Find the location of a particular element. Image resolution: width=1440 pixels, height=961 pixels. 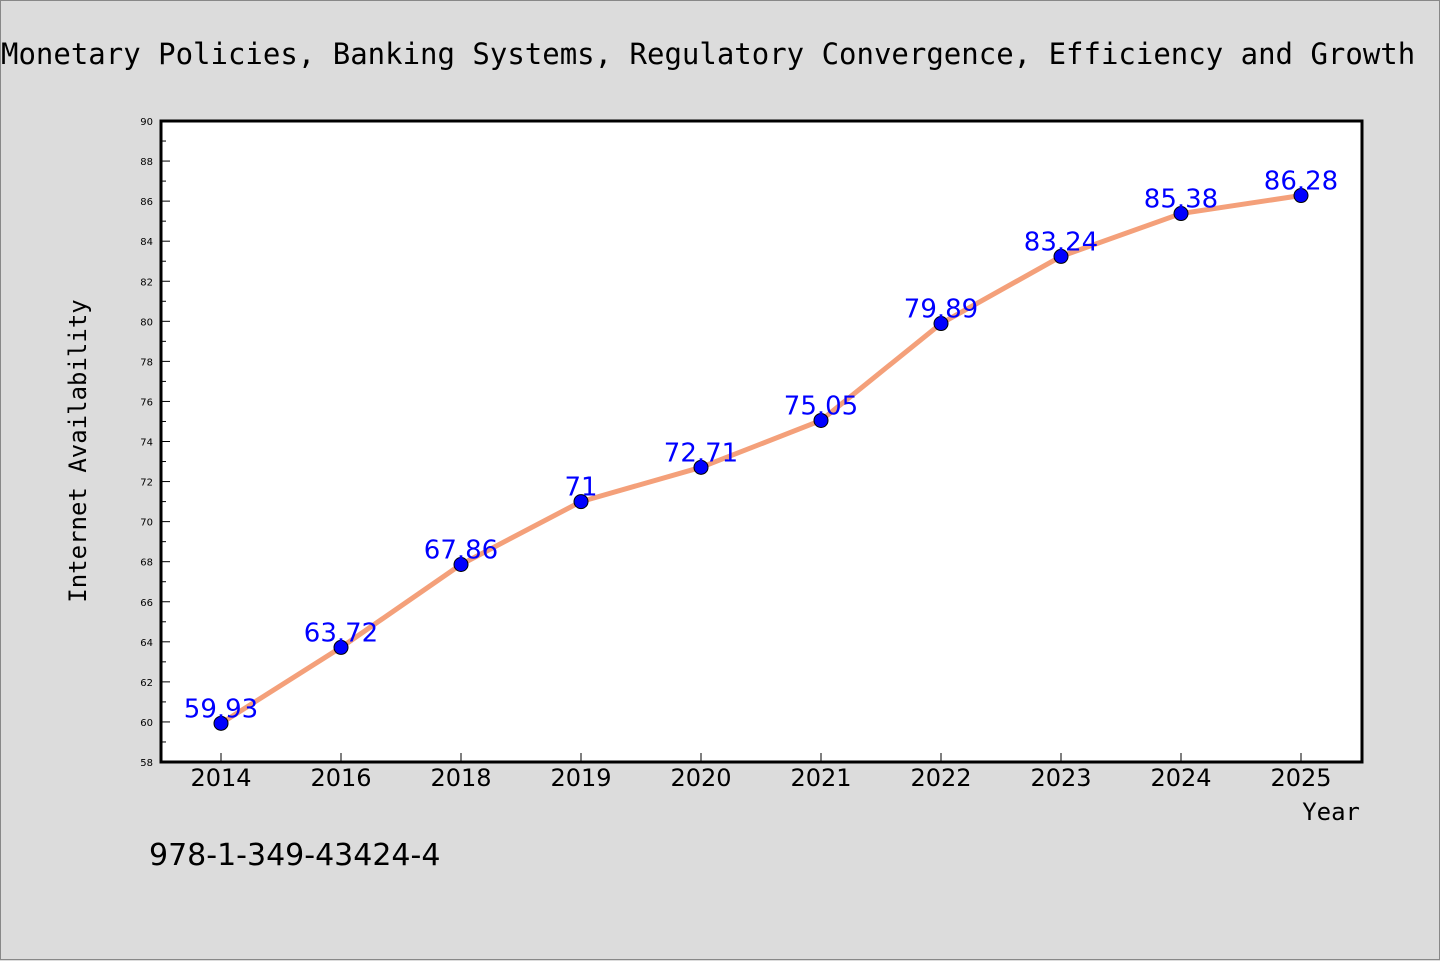

x-tick-label: 2019 is located at coordinates (580, 778).